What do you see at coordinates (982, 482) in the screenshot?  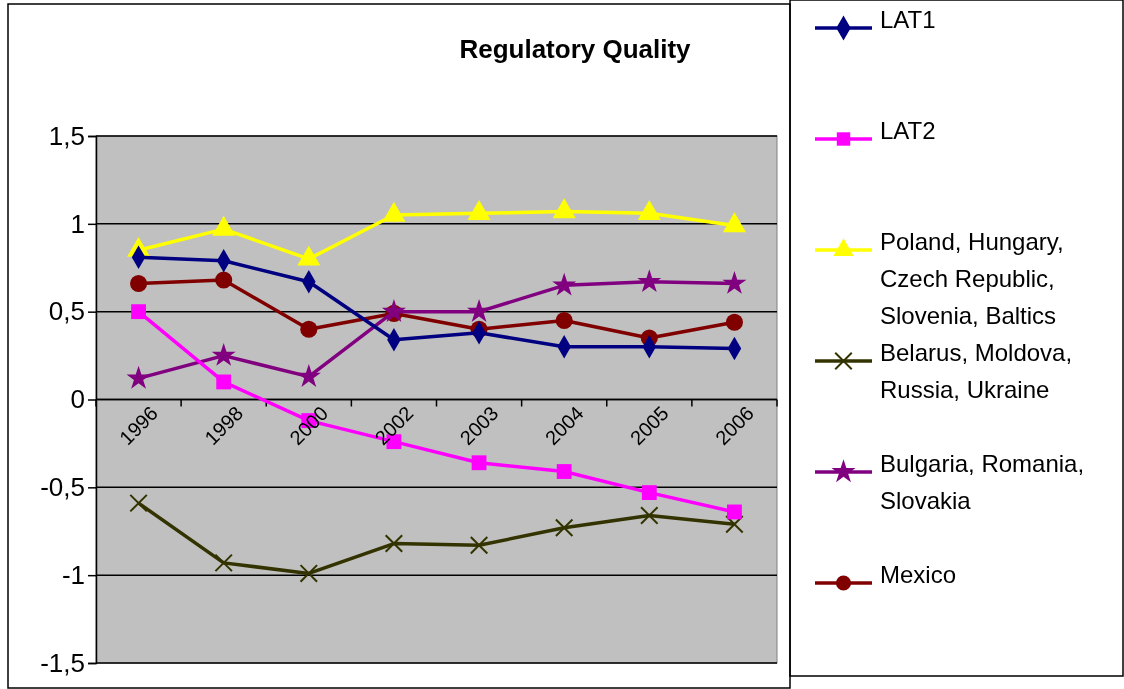 I see `legend-label: Bulgaria, Romania, Slovakia` at bounding box center [982, 482].